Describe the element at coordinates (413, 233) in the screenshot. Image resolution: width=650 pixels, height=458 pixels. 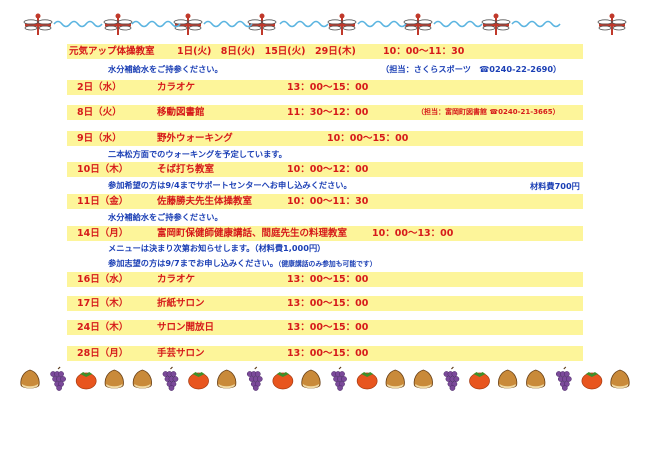
I see `event-time: 10：00～13：00` at that location.